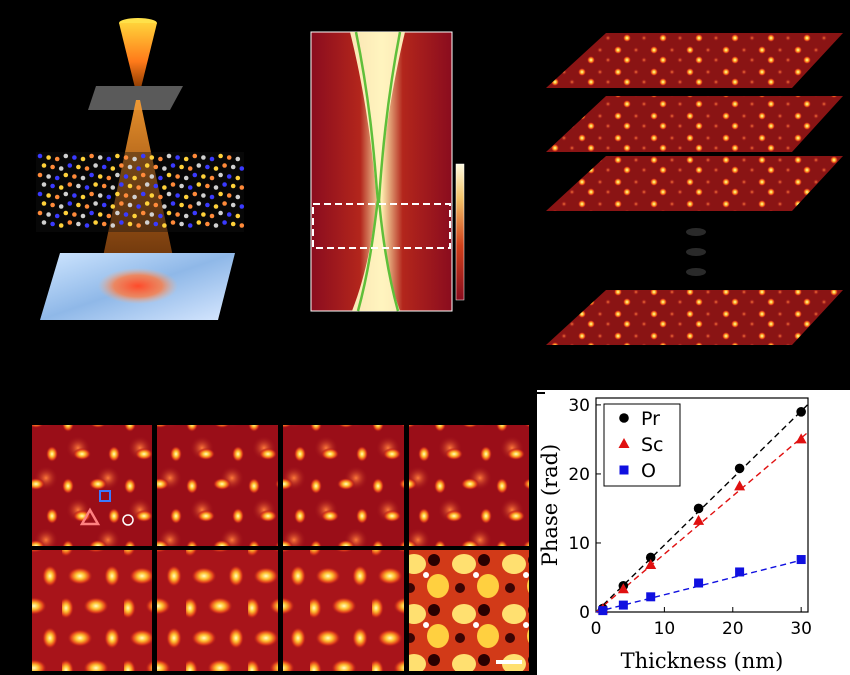 The height and width of the screenshot is (675, 850). I want to click on x-tick-label: 0, so click(596, 629).